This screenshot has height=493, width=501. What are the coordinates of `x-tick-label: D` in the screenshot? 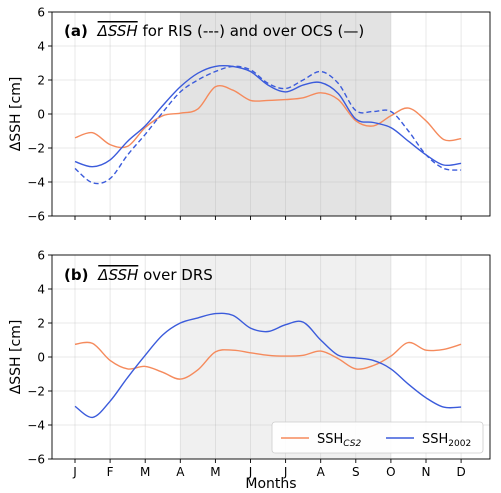 It's located at (460, 472).